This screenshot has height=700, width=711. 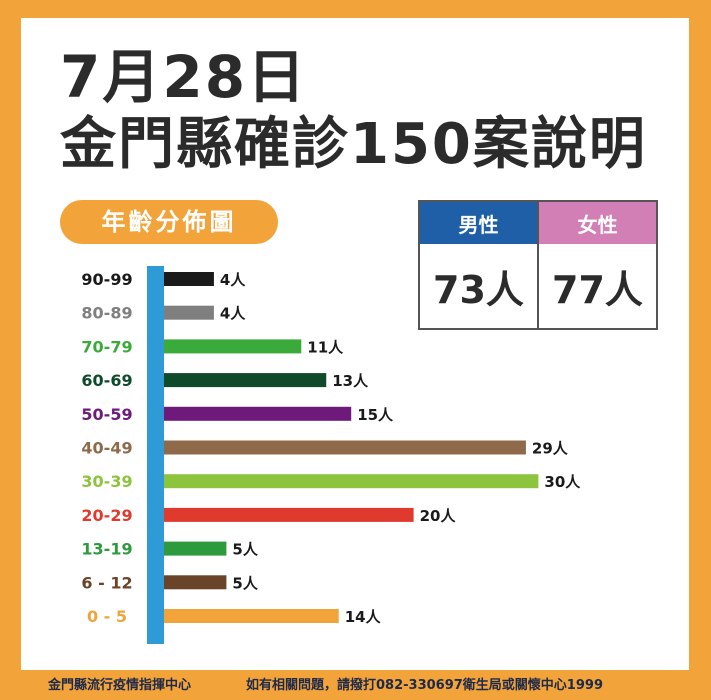 I want to click on category-label: 0 - 5, so click(x=107, y=616).